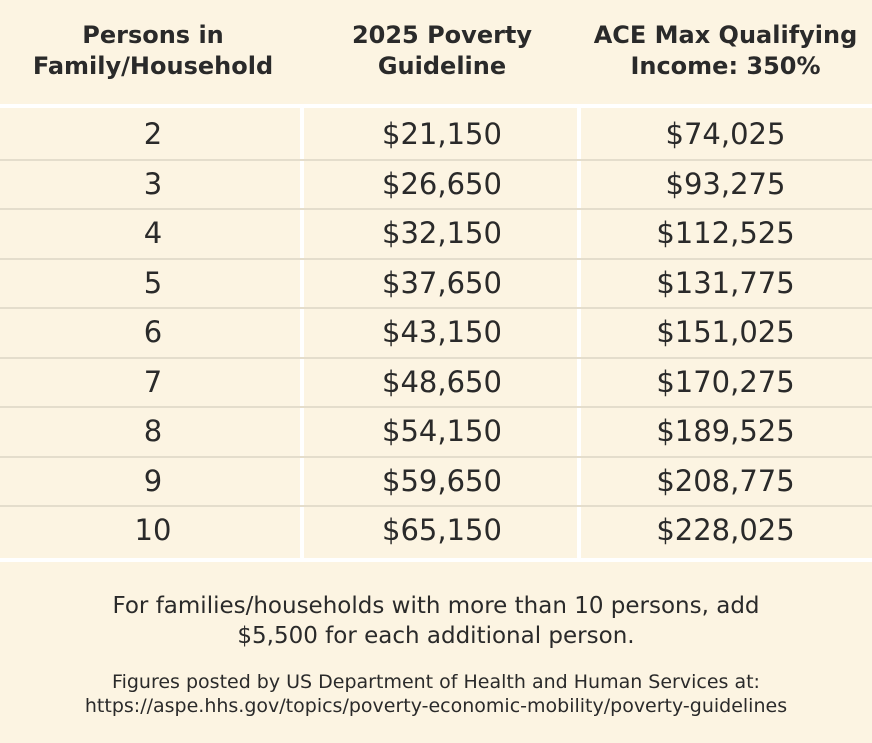 The image size is (872, 743). I want to click on table-cell: $151,025, so click(725, 332).